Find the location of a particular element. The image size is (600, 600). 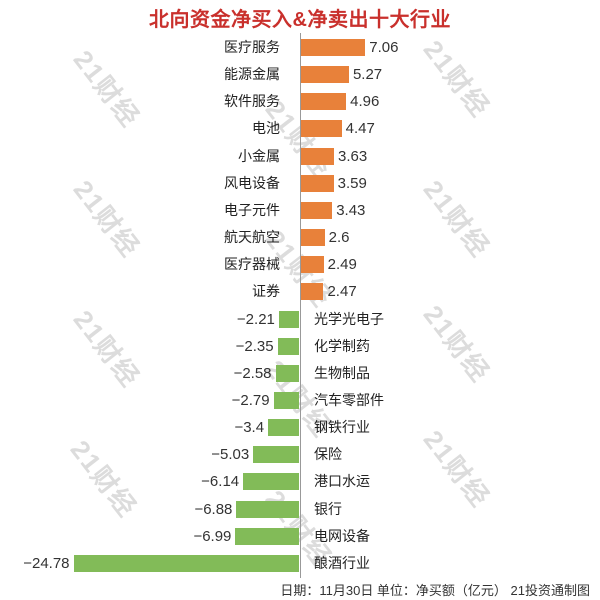

chart-row: 5.27 能源金属 is located at coordinates (300, 74).